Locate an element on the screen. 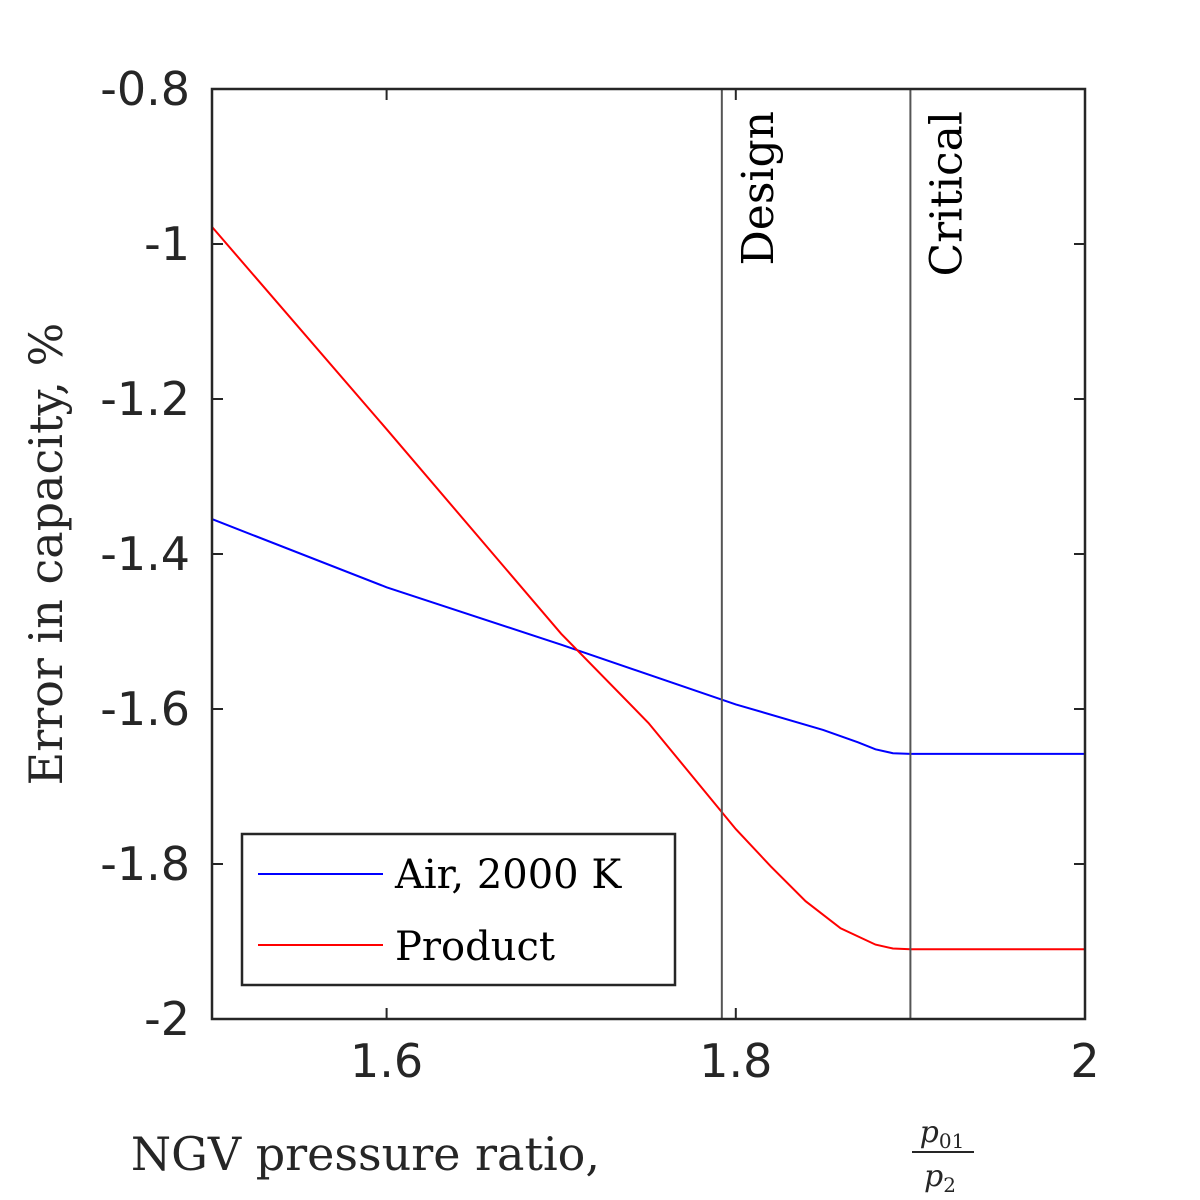 The height and width of the screenshot is (1200, 1200). x-axis-fraction: p01 p2 is located at coordinates (943, 1156).